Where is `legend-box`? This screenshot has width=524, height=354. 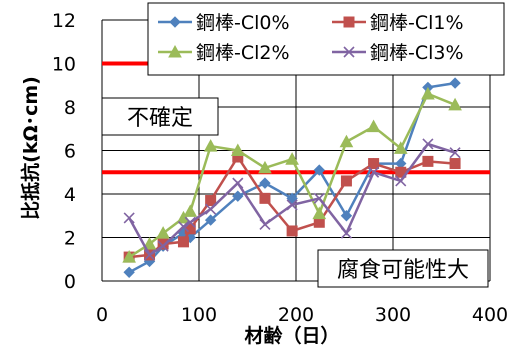 legend-box is located at coordinates (326, 39).